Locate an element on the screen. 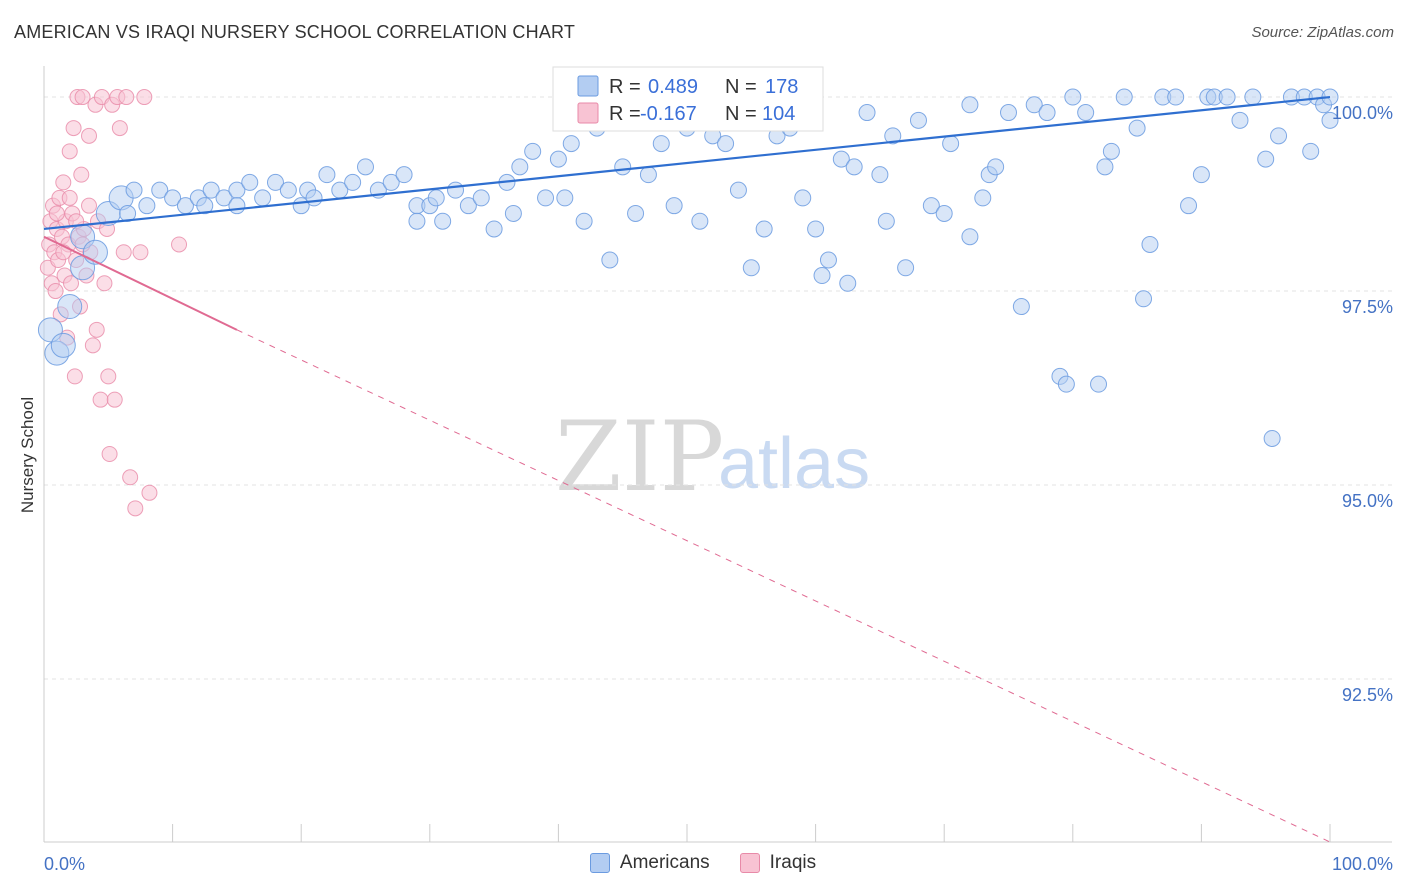 Image resolution: width=1406 pixels, height=892 pixels. x-tick-label-max: 100.0% is located at coordinates (1362, 864).